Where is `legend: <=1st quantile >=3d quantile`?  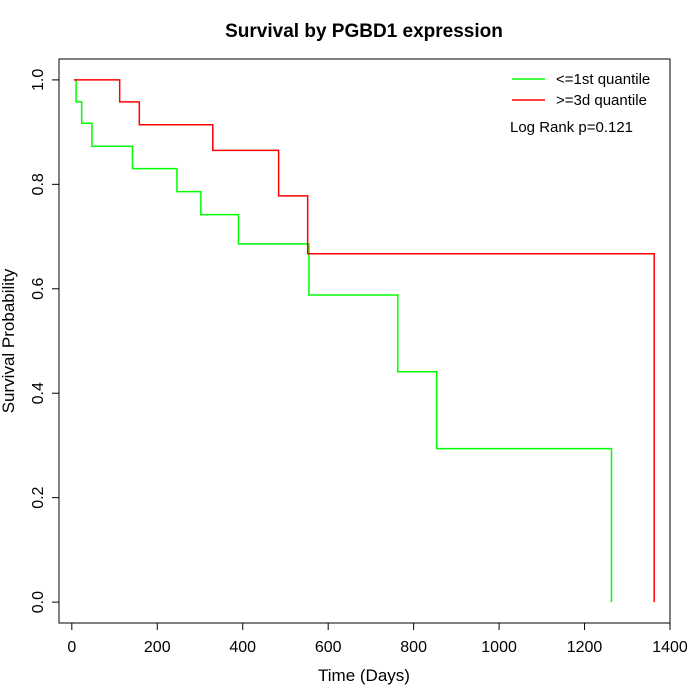
legend: <=1st quantile >=3d quantile is located at coordinates (581, 90).